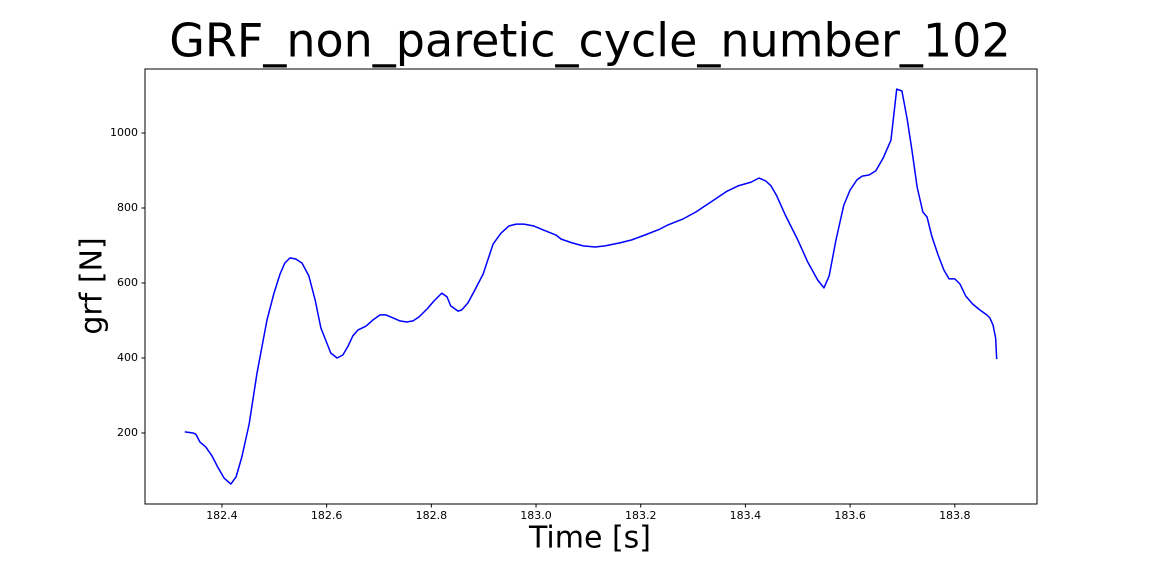 The height and width of the screenshot is (576, 1152). I want to click on x-tick-label: 183.0, so click(536, 515).